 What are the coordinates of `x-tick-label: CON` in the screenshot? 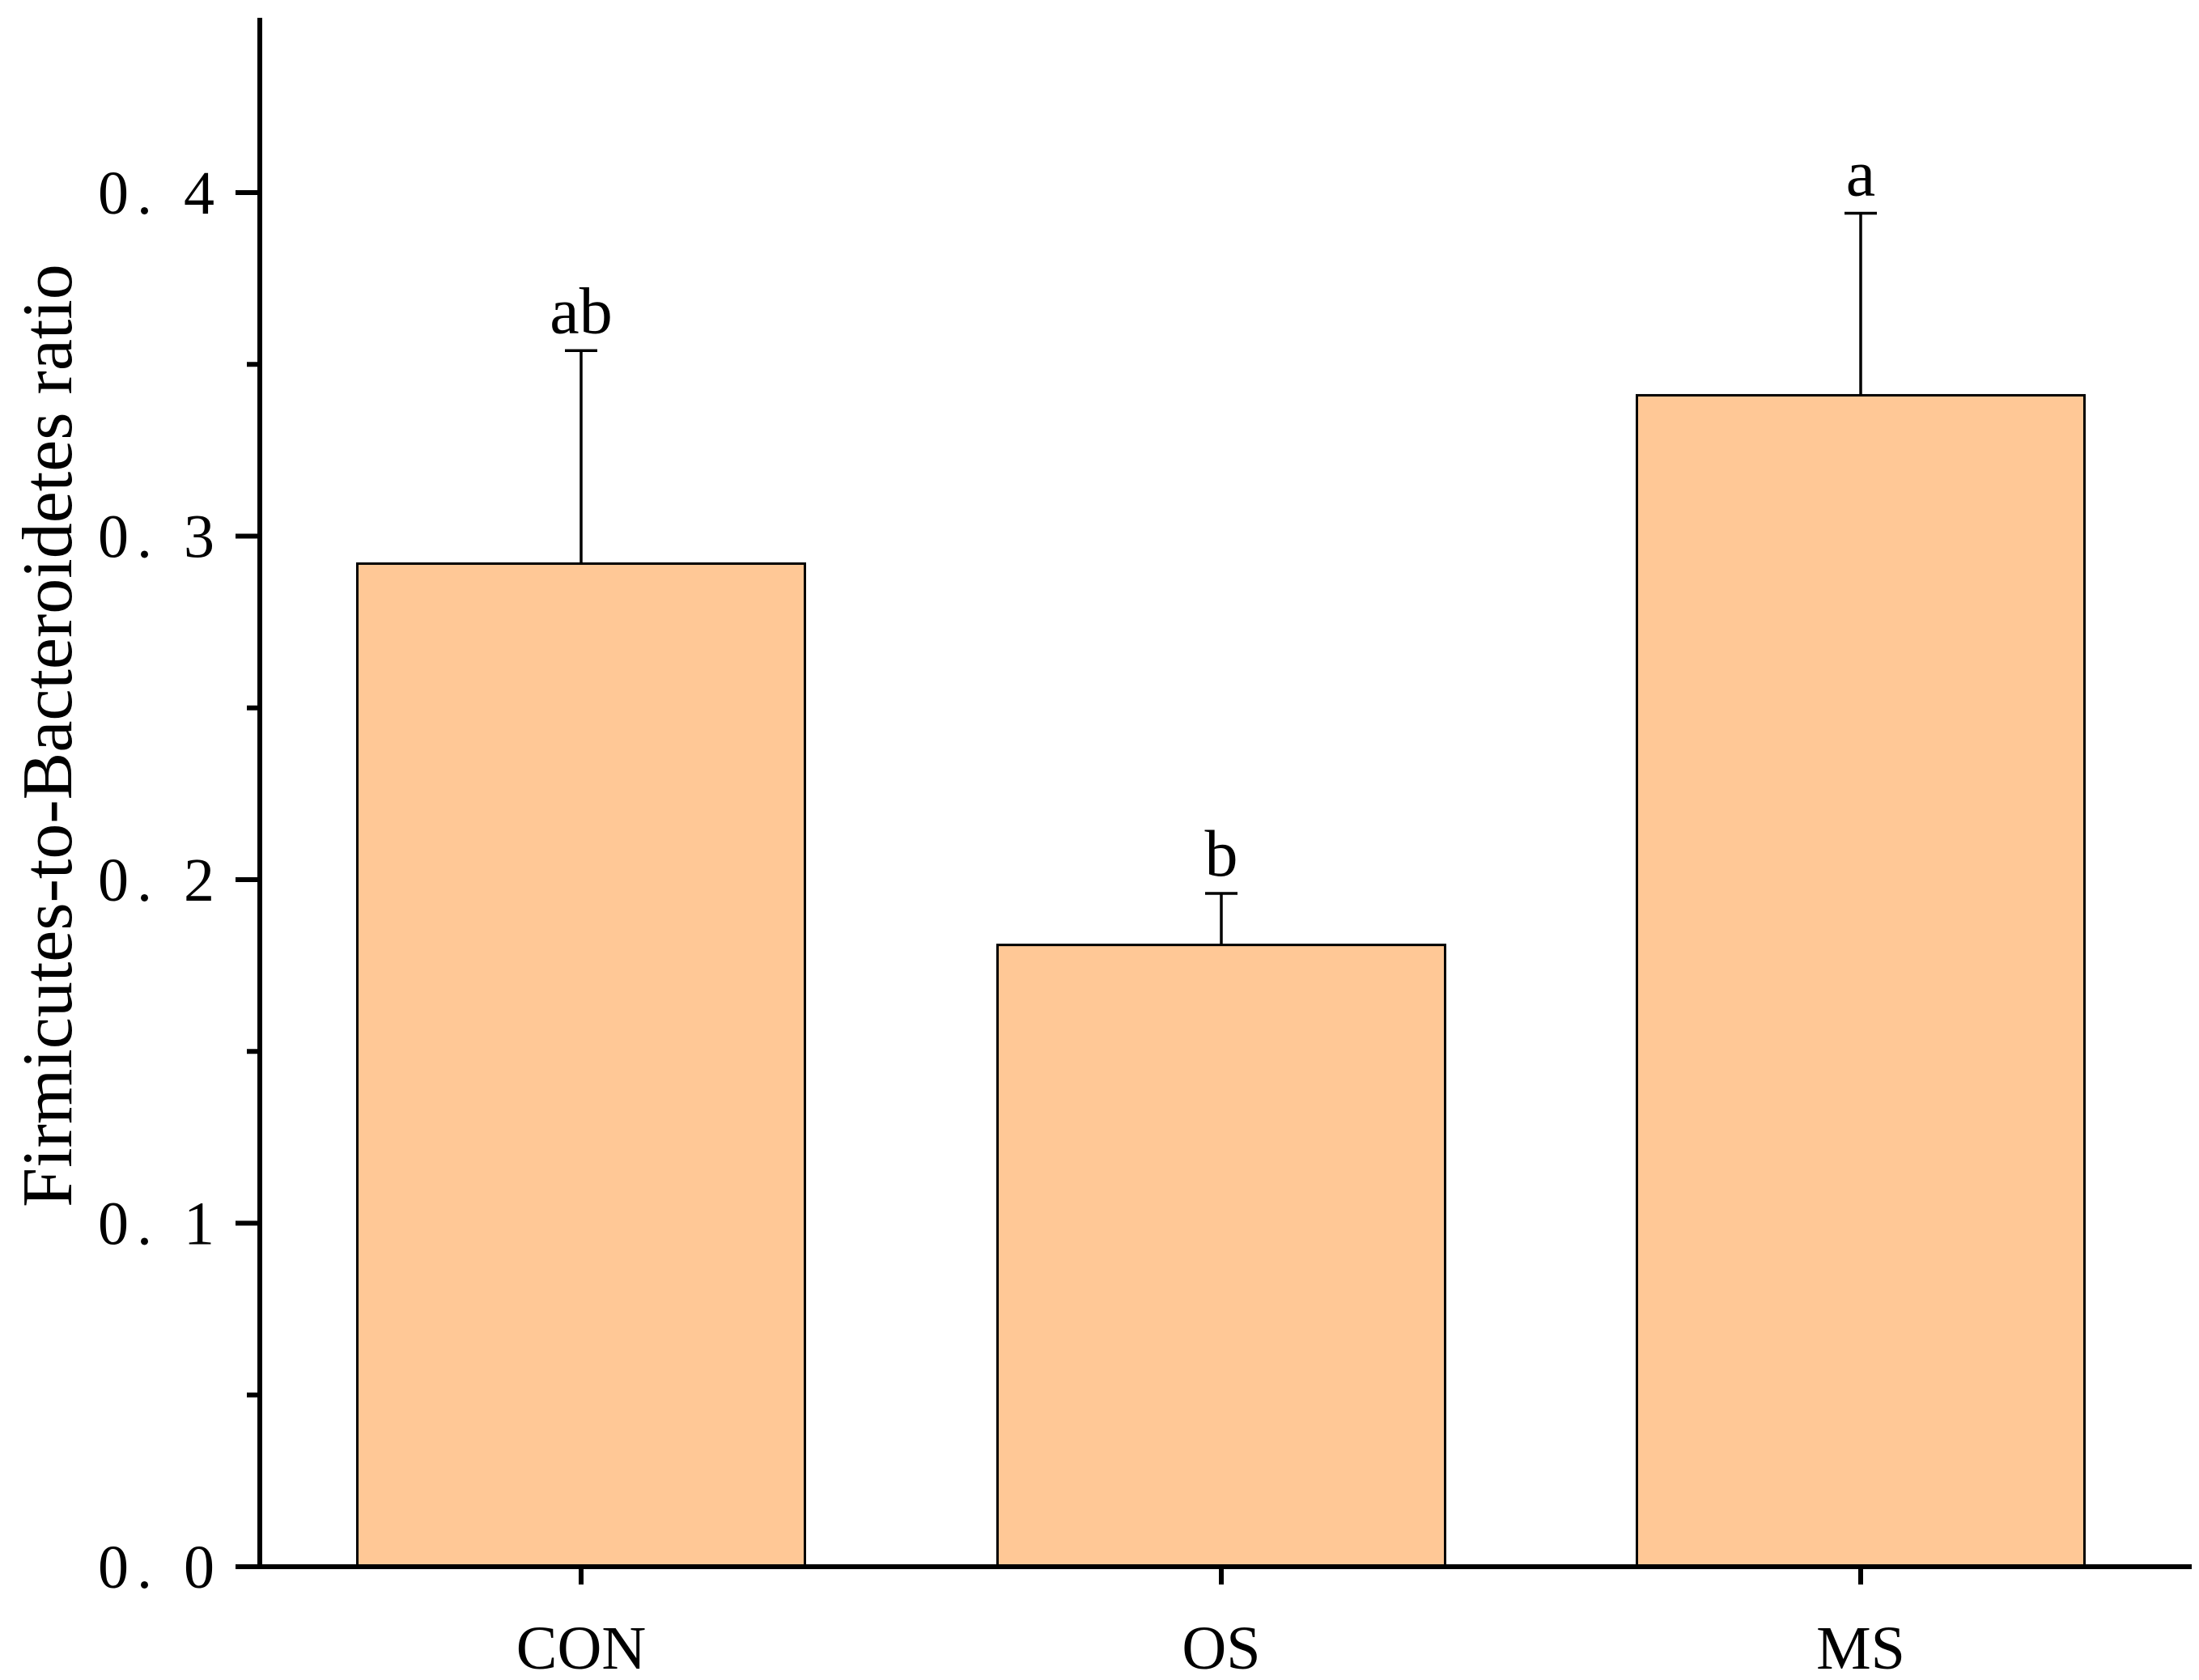 It's located at (581, 1647).